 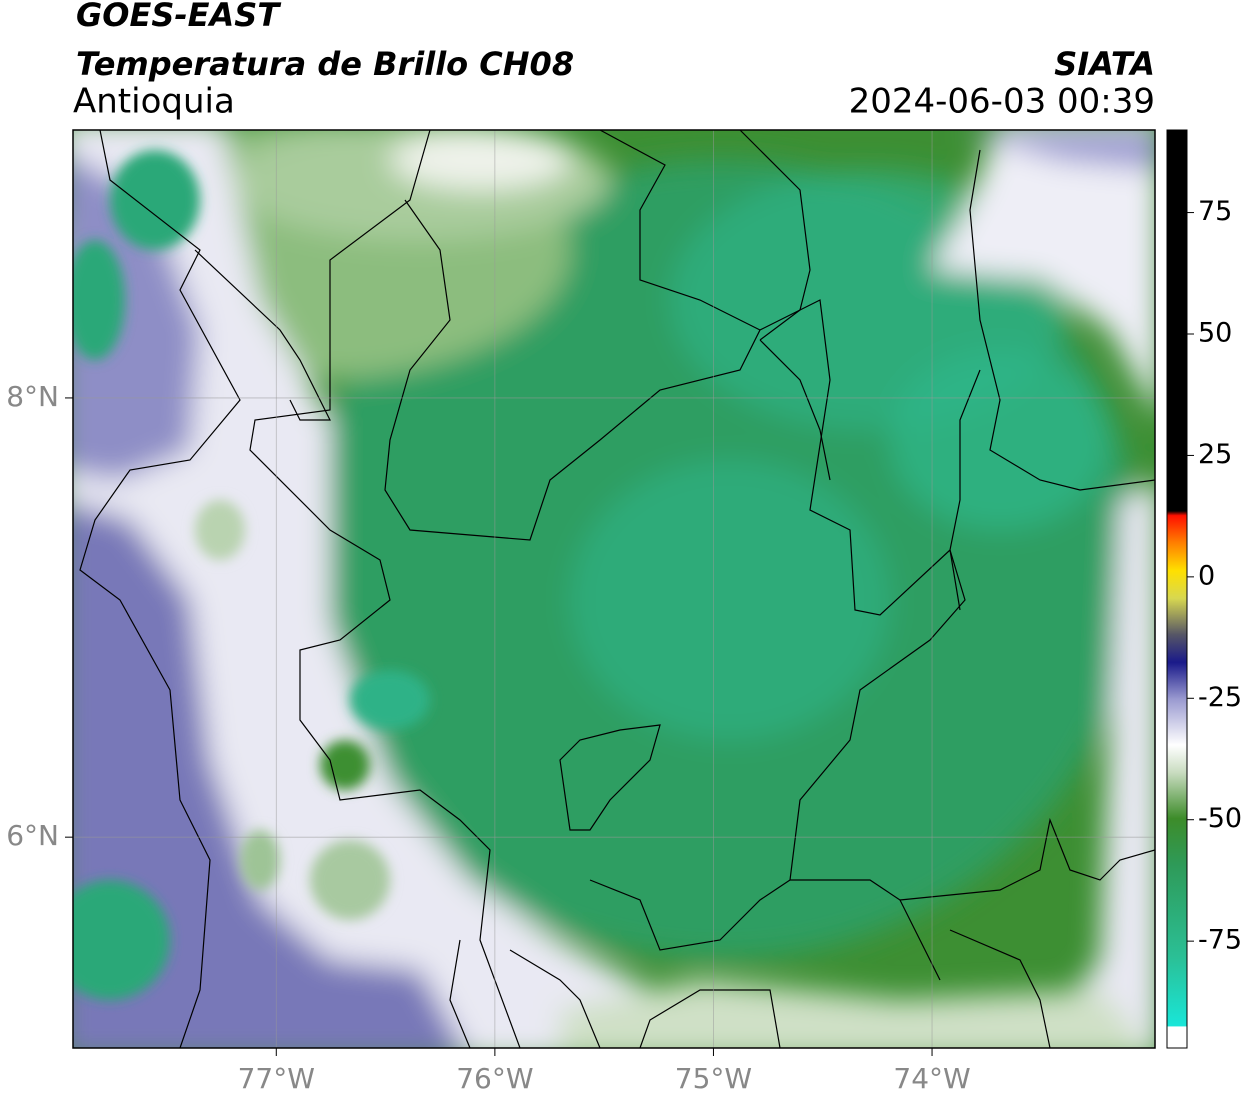 I want to click on colorbar-tick-label: -50, so click(x=1220, y=818).